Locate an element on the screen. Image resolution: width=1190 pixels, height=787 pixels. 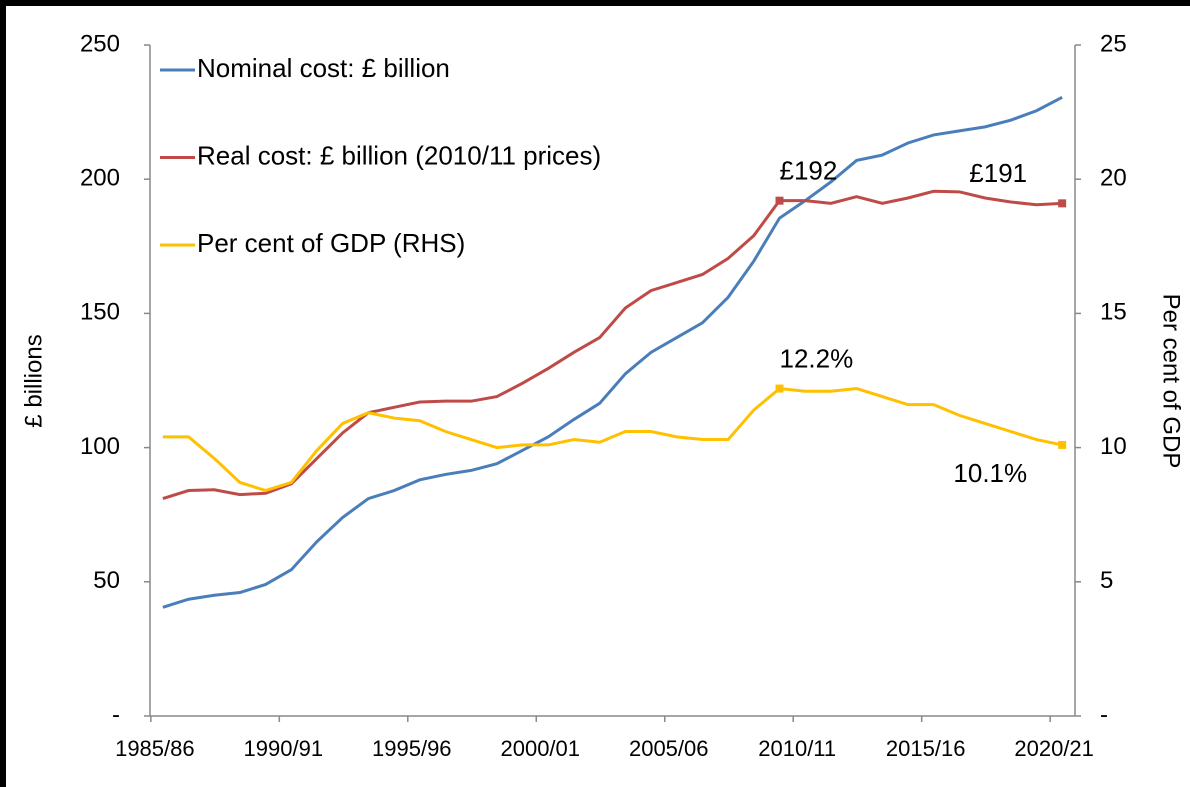
data-label: £191 is located at coordinates (998, 173).